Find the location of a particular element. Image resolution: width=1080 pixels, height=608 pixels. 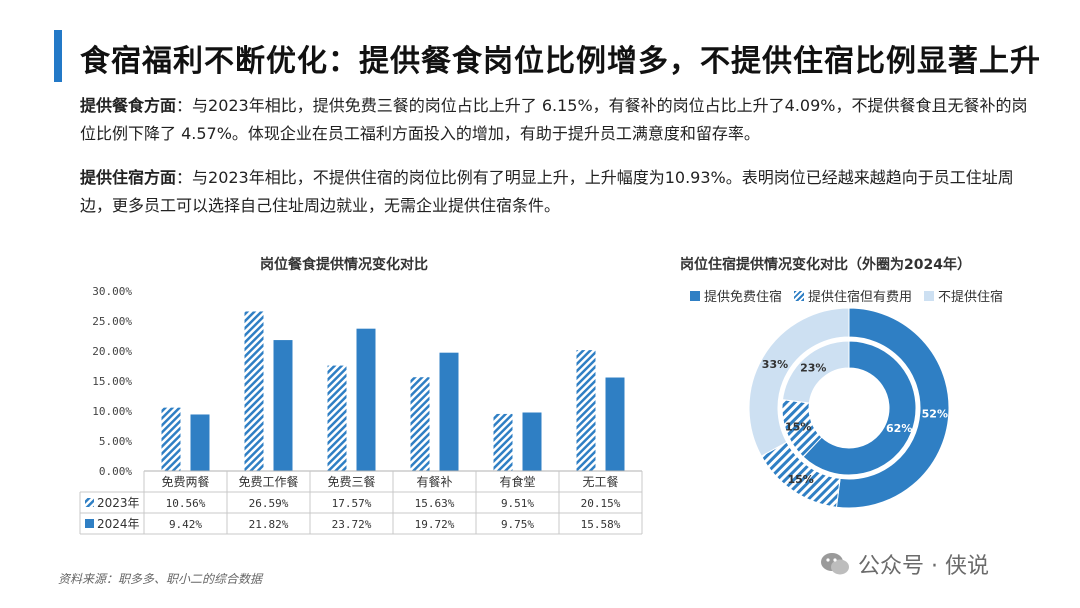

legend-item-free-housing: 提供免费住宿 is located at coordinates (736, 295).